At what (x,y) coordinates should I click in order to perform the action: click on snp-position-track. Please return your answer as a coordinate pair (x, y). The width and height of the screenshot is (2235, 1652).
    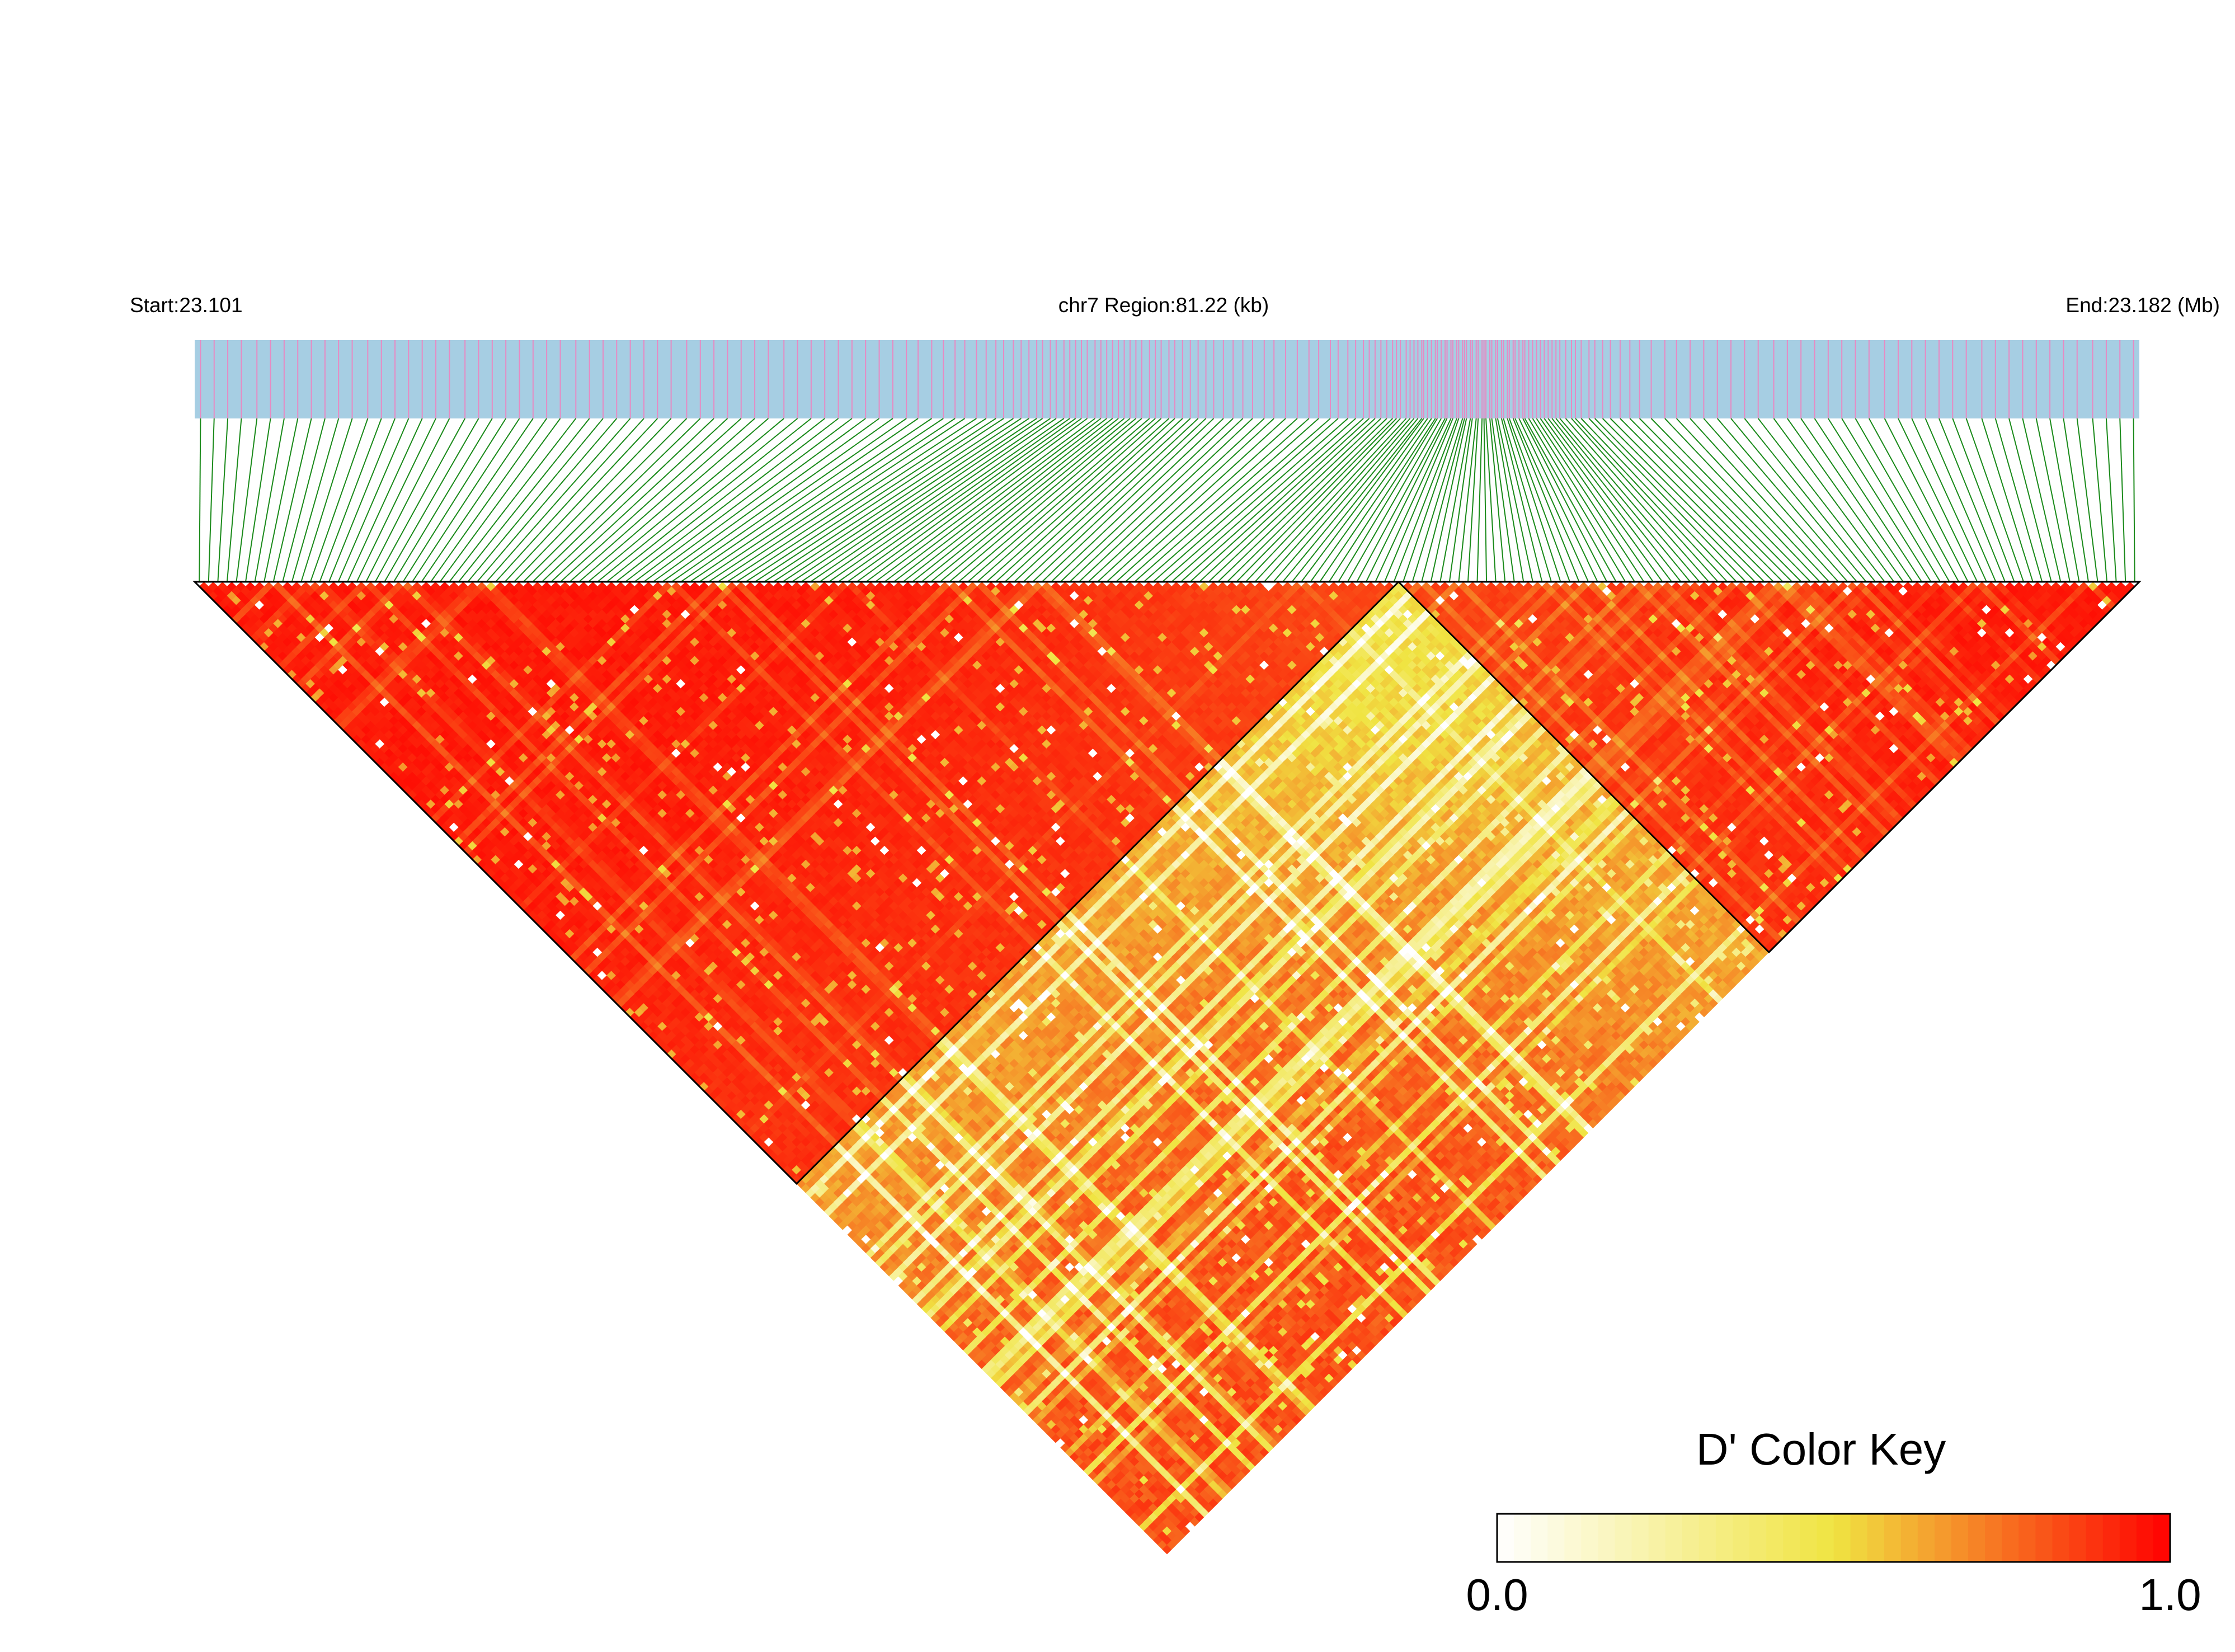
    Looking at the image, I should click on (1167, 379).